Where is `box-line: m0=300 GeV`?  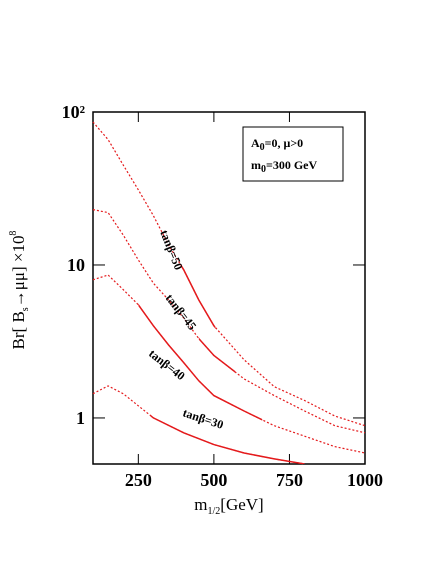
box-line: m0=300 GeV is located at coordinates (284, 166).